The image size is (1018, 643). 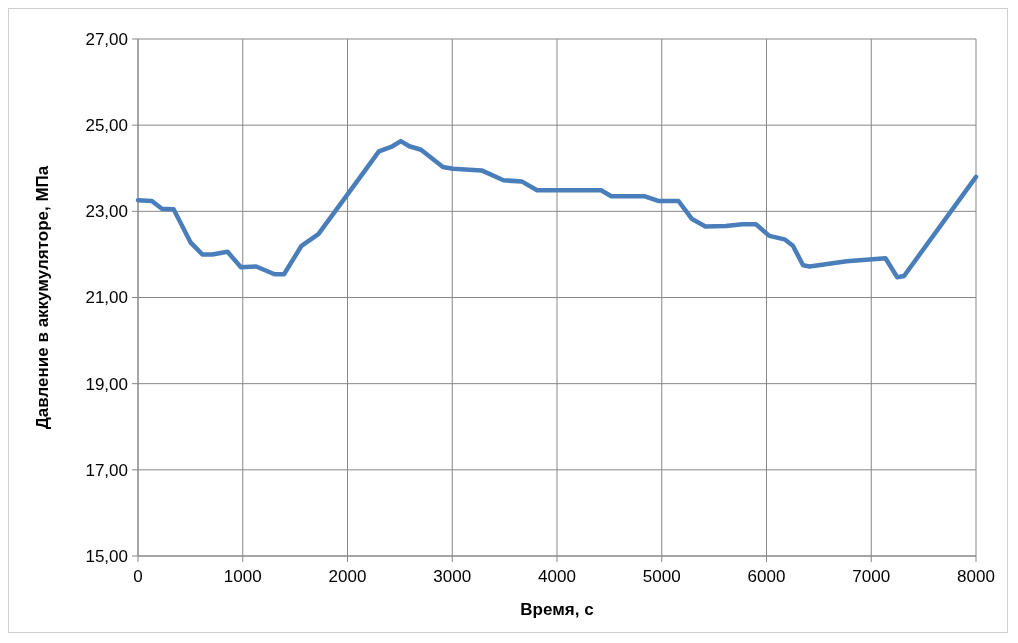 What do you see at coordinates (42, 297) in the screenshot?
I see `y-axis-title: Давление в аккумуляторе, МПа` at bounding box center [42, 297].